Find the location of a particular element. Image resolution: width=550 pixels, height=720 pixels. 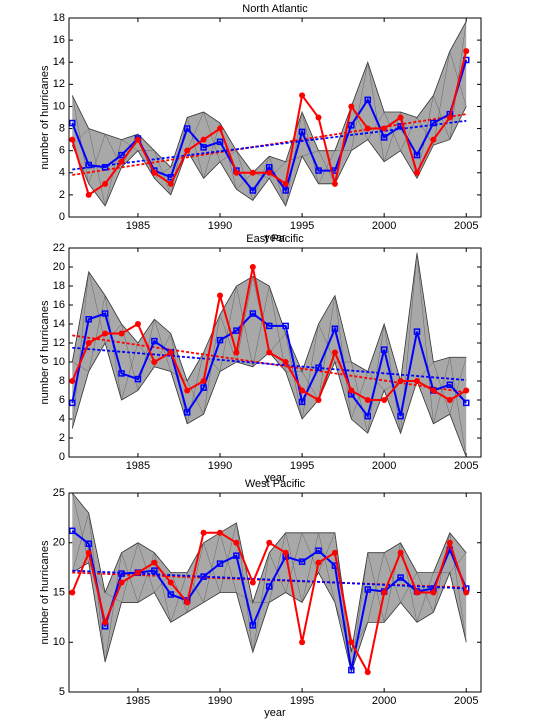

y-tick-label: 14 is located at coordinates (59, 62).